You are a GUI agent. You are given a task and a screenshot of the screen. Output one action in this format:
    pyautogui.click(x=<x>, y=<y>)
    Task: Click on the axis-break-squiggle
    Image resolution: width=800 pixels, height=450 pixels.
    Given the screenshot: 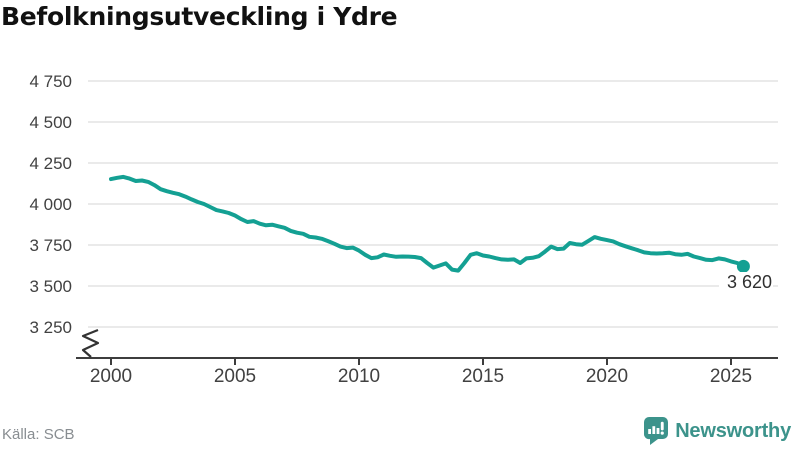 What is the action you would take?
    pyautogui.click(x=90, y=343)
    